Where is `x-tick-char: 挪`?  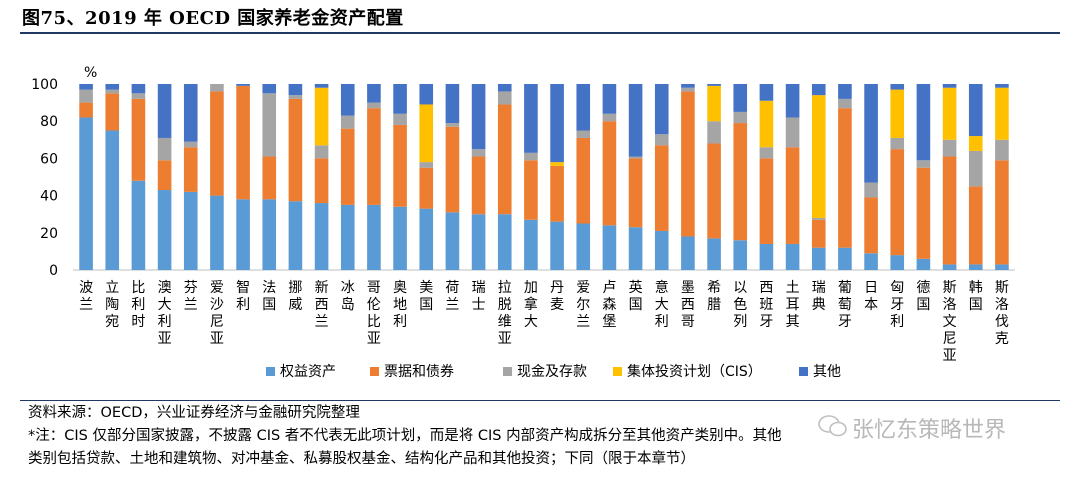
x-tick-char: 挪 is located at coordinates (295, 288).